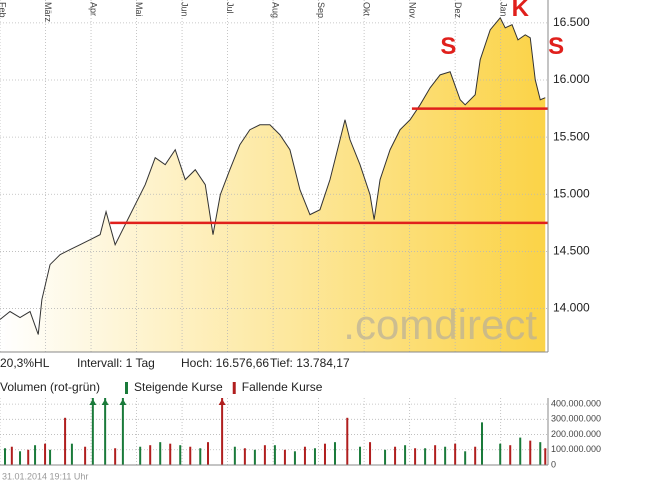 This screenshot has width=645, height=483. I want to click on y-tick-label: 0, so click(553, 464).